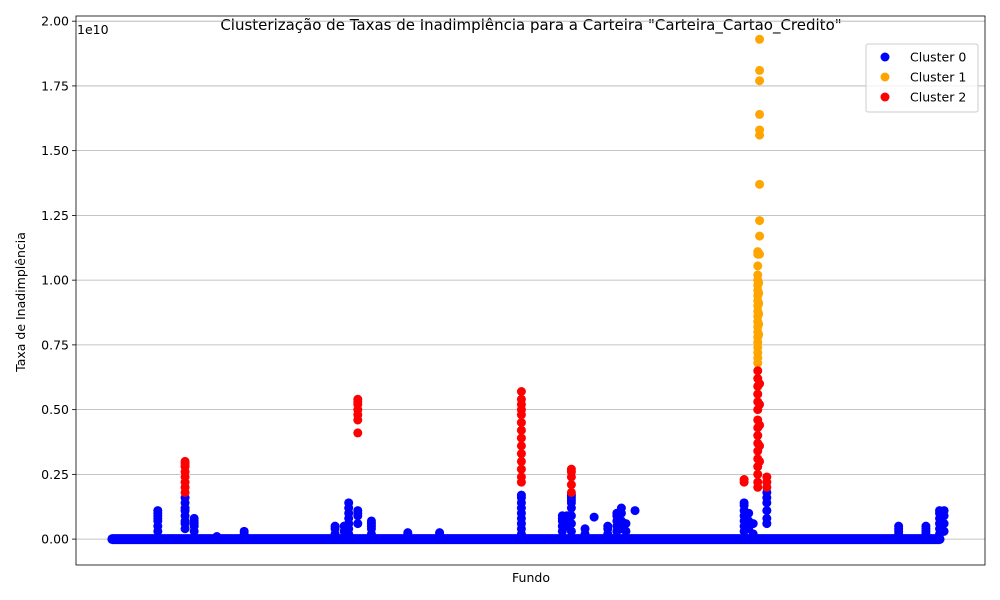  I want to click on legend-frame, so click(922, 78).